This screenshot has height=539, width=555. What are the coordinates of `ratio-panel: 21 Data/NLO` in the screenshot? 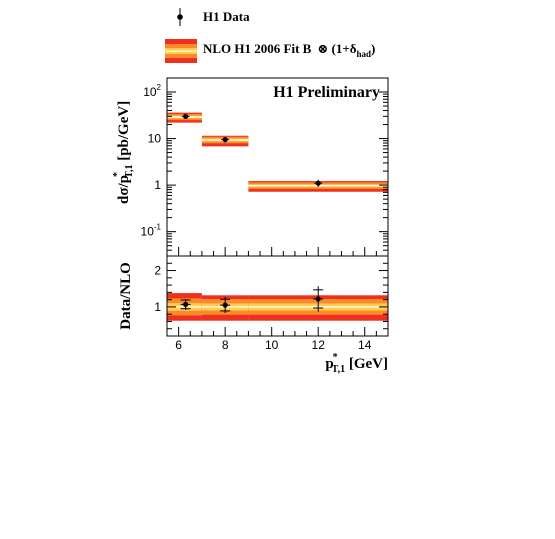 It's located at (253, 296).